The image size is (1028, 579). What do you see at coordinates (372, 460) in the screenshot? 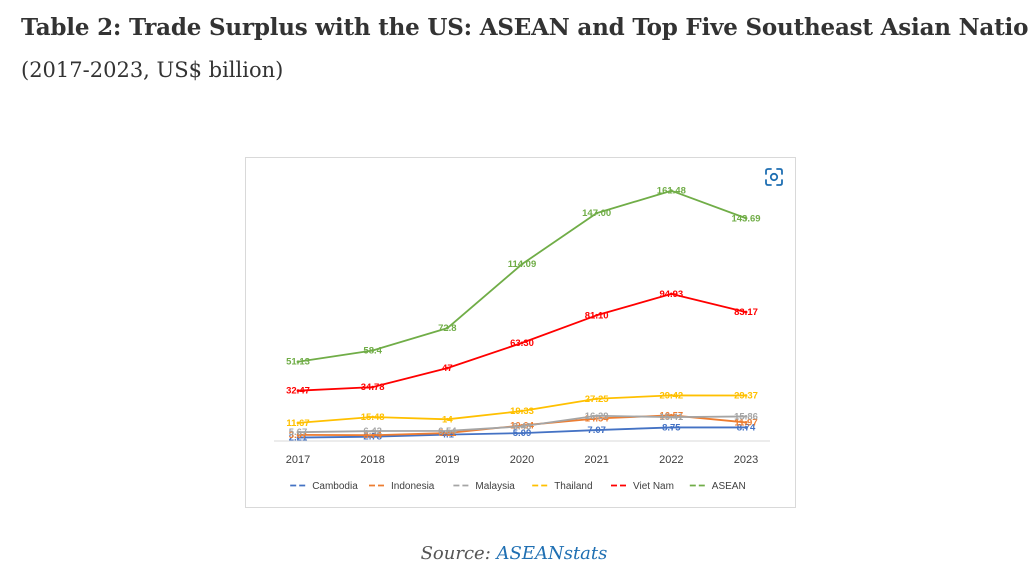
I see `x-tick-label: 2018` at bounding box center [372, 460].